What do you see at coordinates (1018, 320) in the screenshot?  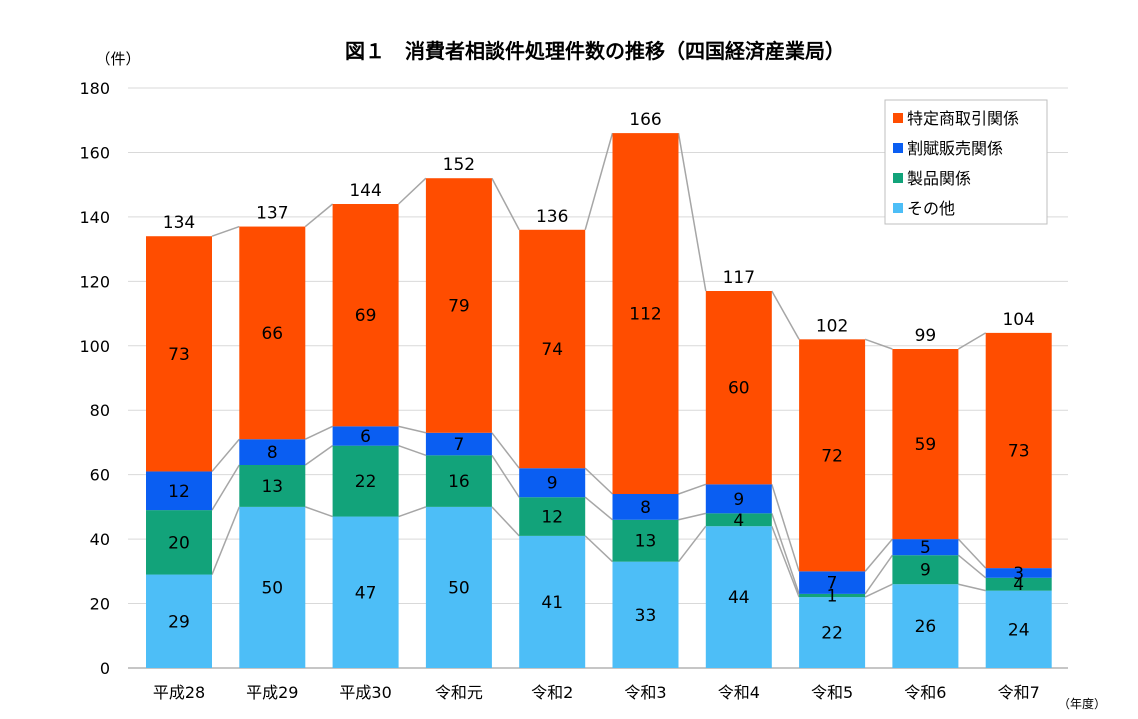 I see `total-value-label: 104` at bounding box center [1018, 320].